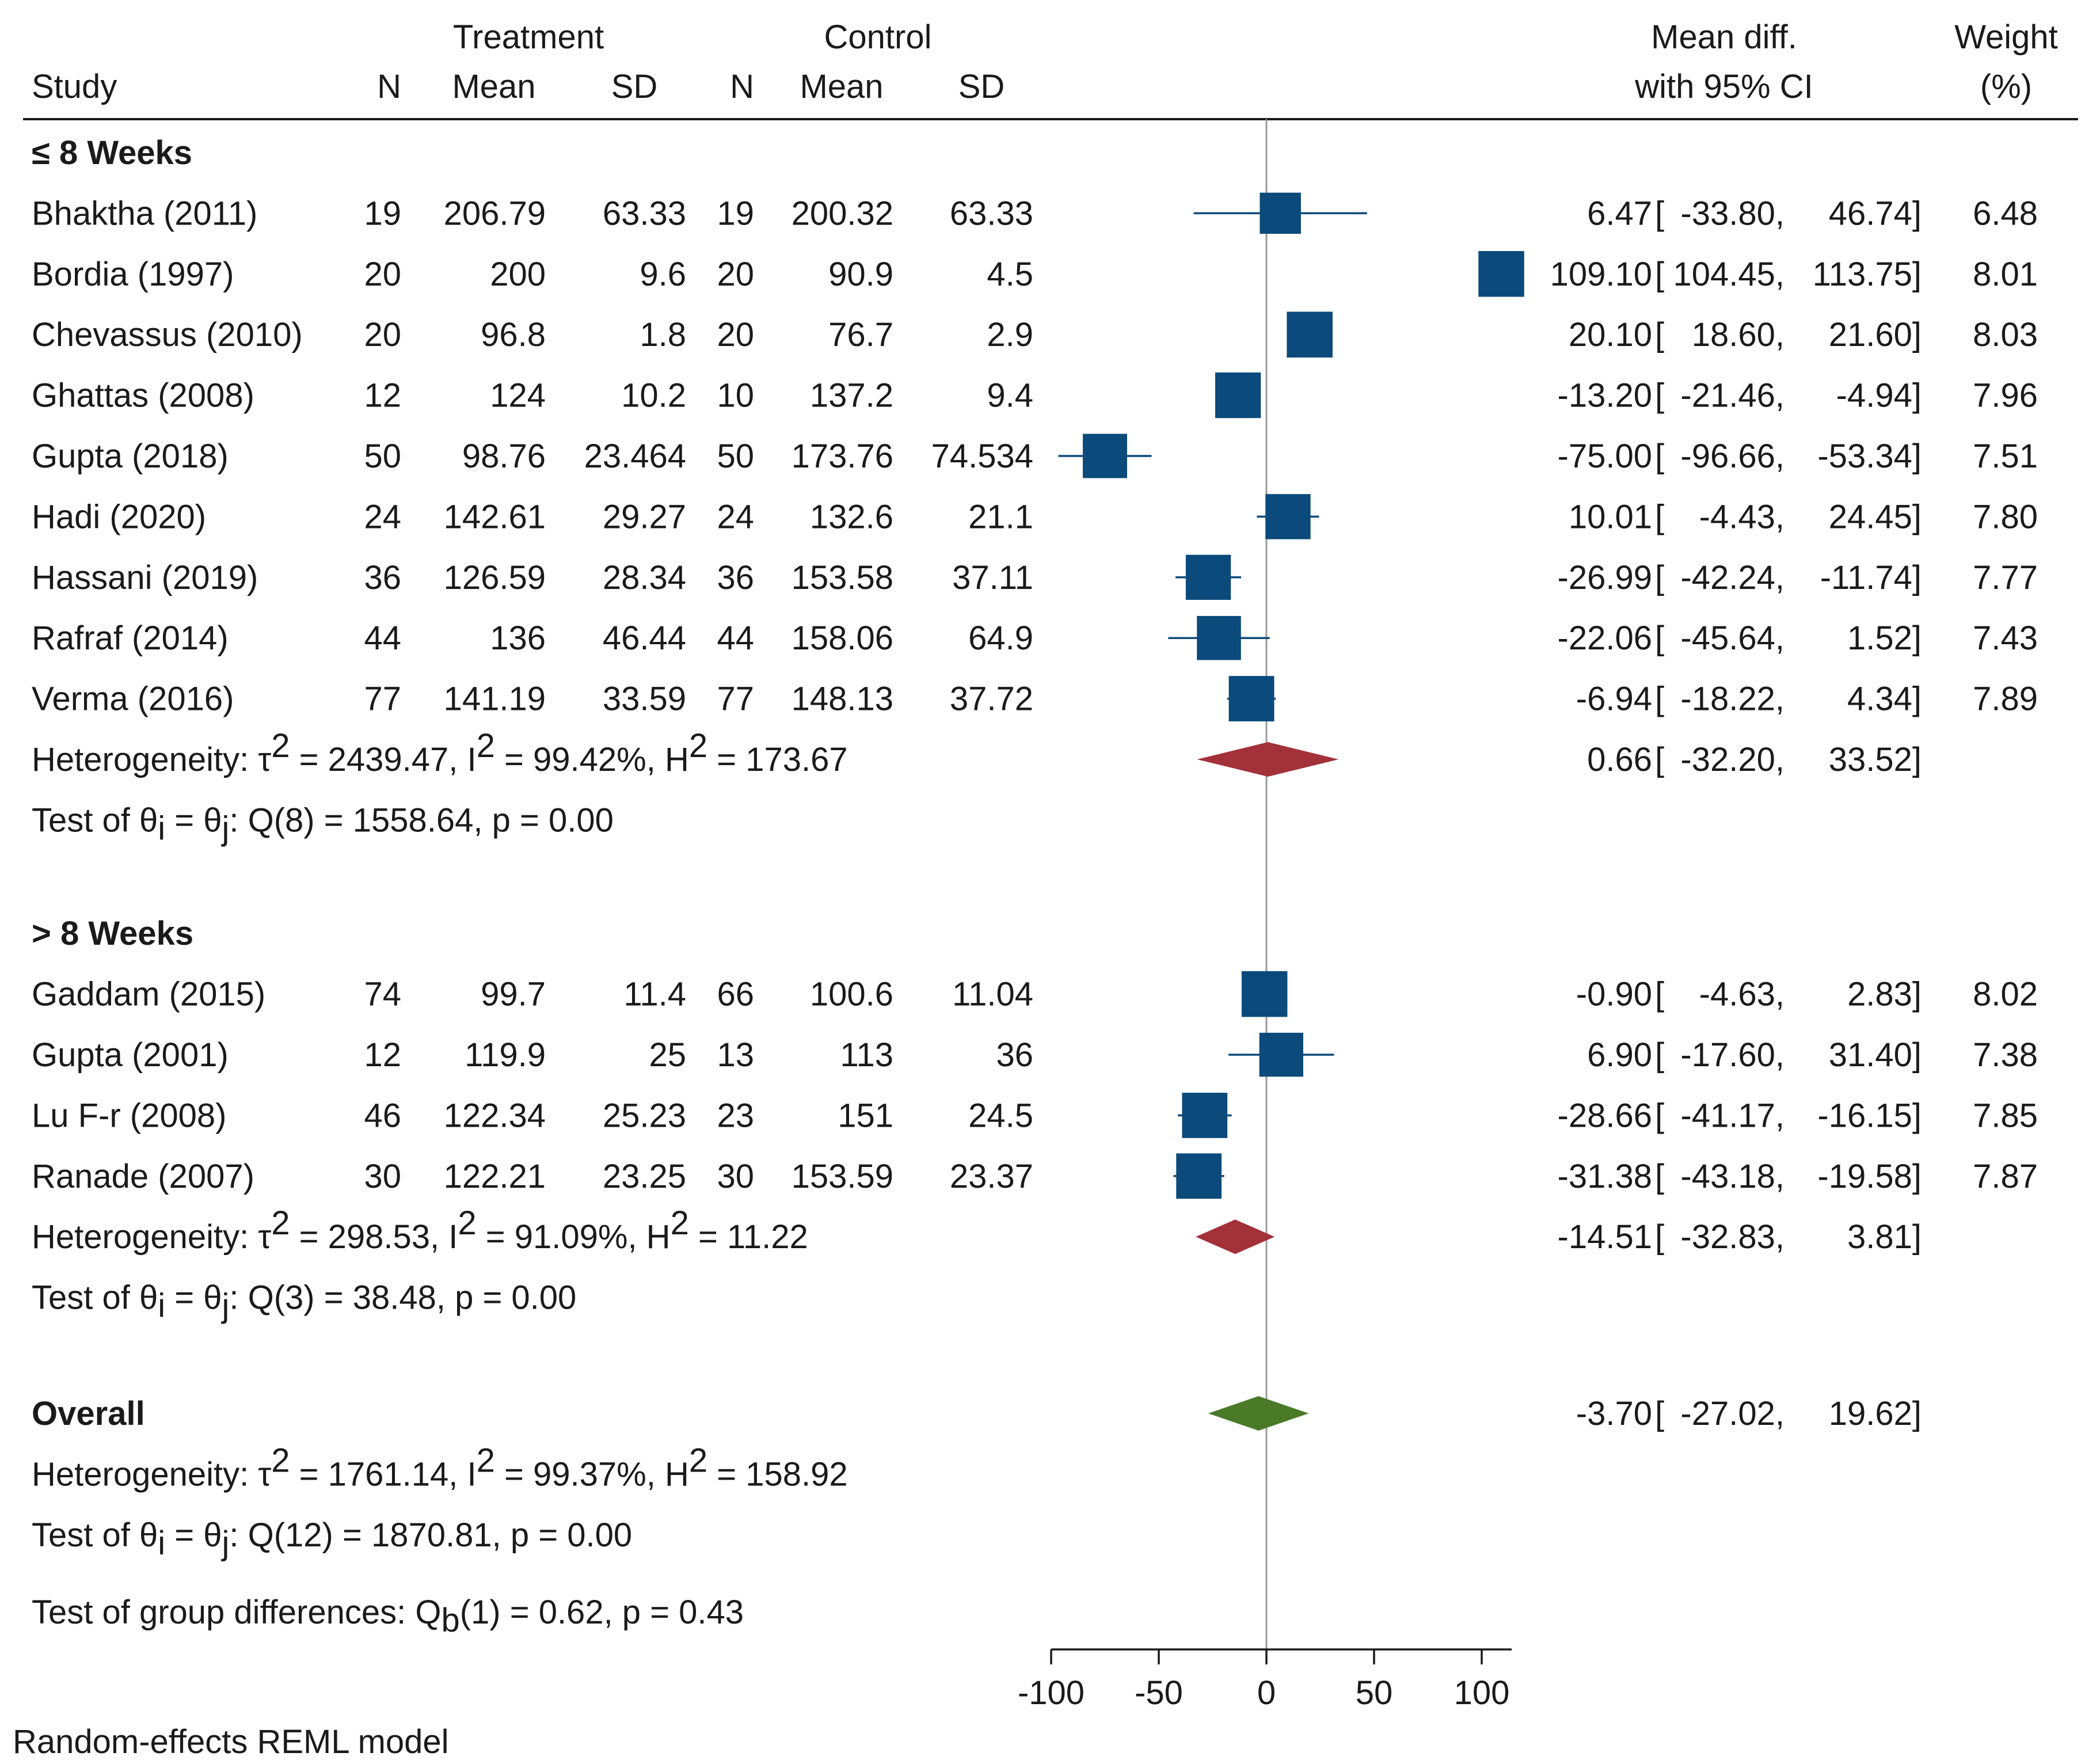 The image size is (2085, 1764). Describe the element at coordinates (1659, 334) in the screenshot. I see `subgroup-1-study-3-ci-bracket: [` at that location.